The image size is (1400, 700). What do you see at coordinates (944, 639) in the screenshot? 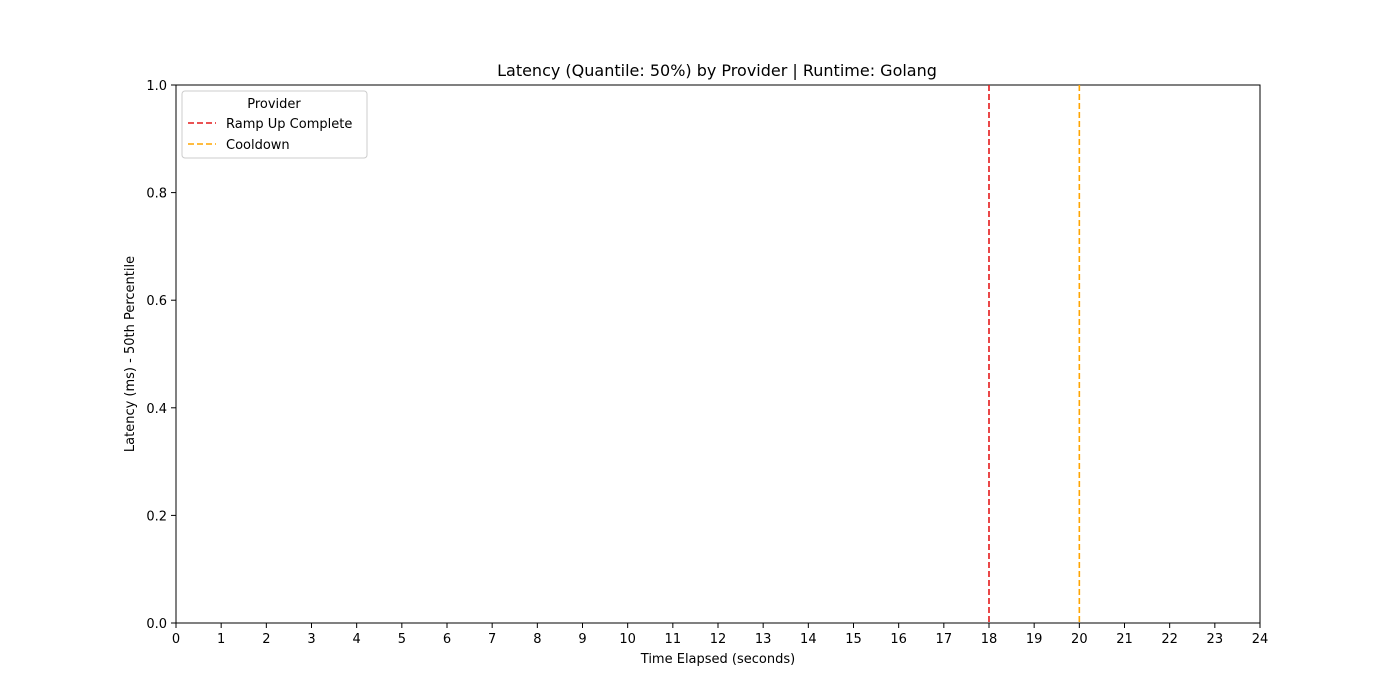
I see `x-tick-label: 17` at bounding box center [944, 639].